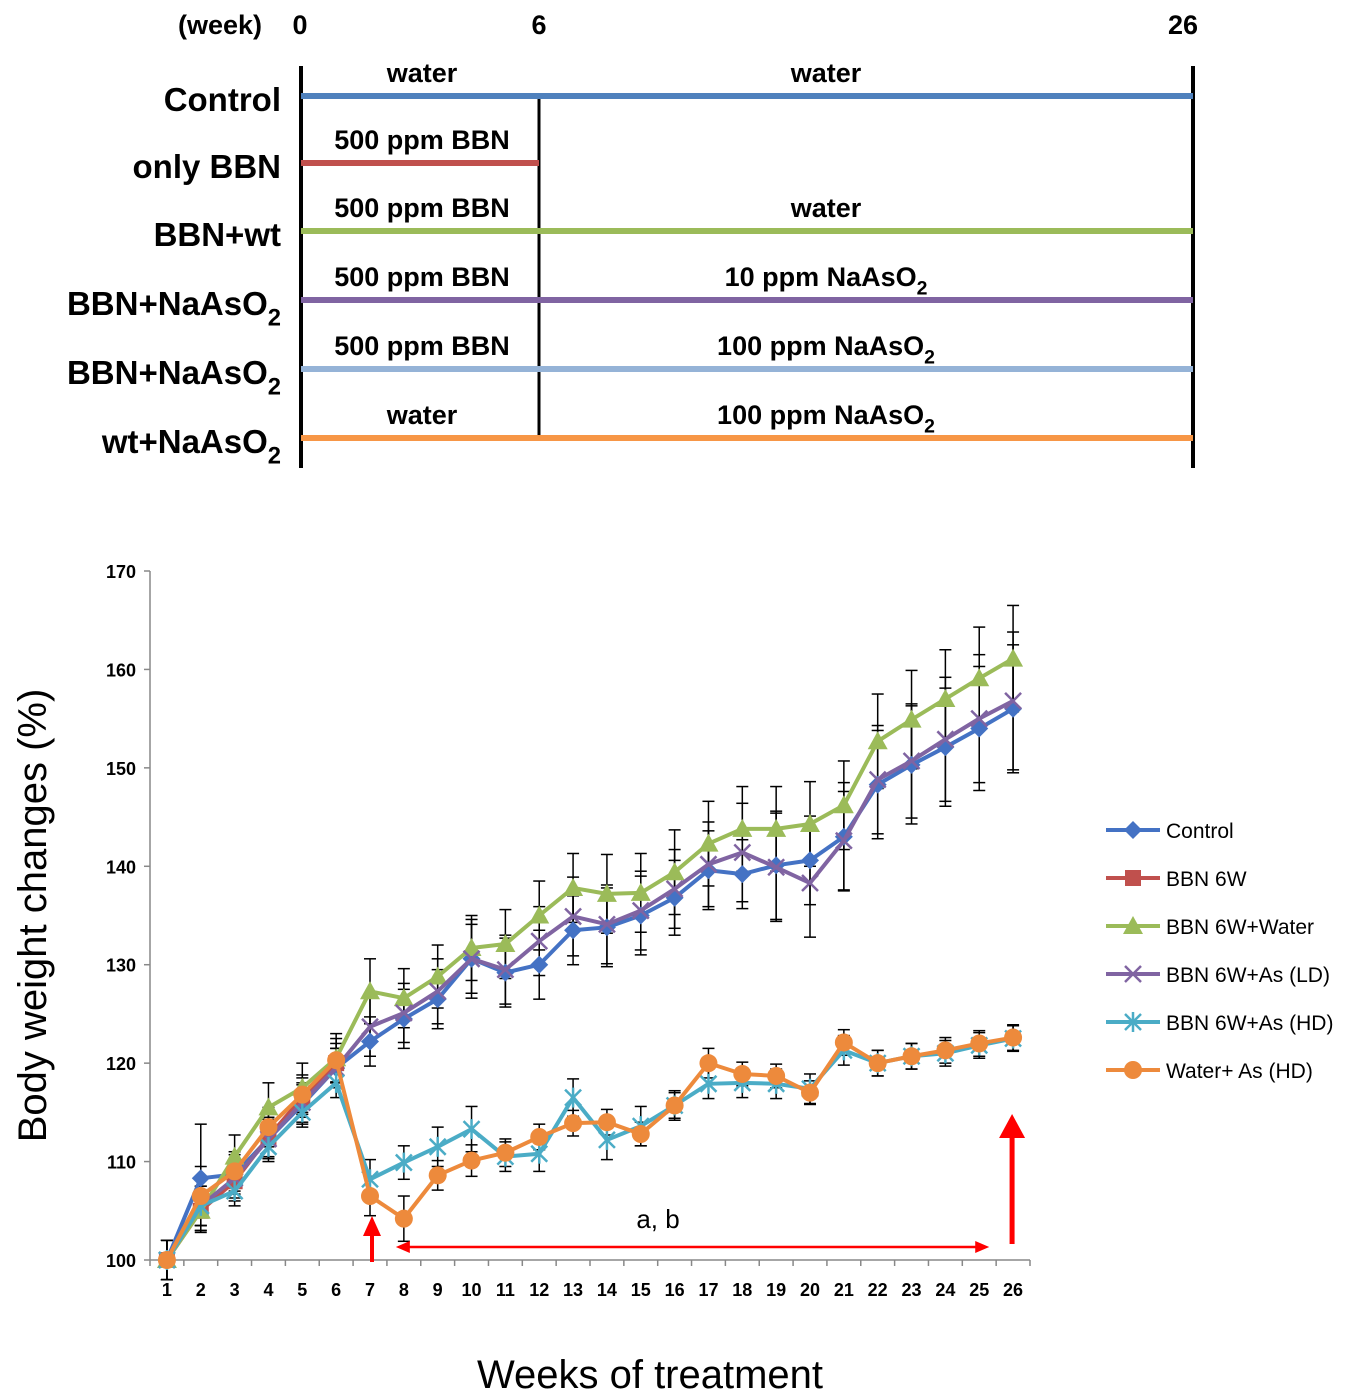 This screenshot has height=1393, width=1364. What do you see at coordinates (422, 277) in the screenshot?
I see `schedule-seg1-3: 500 ppm BBN` at bounding box center [422, 277].